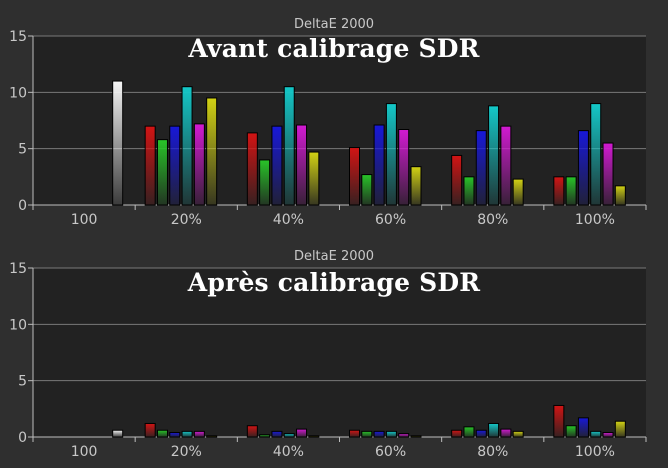 This screenshot has height=468, width=668. I want to click on chart-after-overlay-title: Après calibrage SDR, so click(334, 282).